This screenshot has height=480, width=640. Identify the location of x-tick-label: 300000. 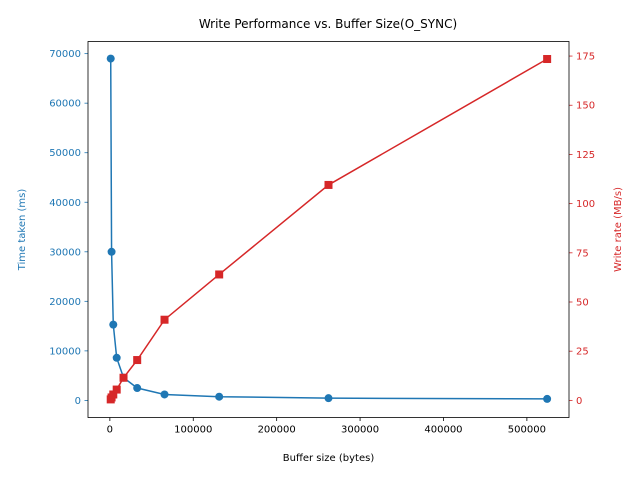
(360, 430).